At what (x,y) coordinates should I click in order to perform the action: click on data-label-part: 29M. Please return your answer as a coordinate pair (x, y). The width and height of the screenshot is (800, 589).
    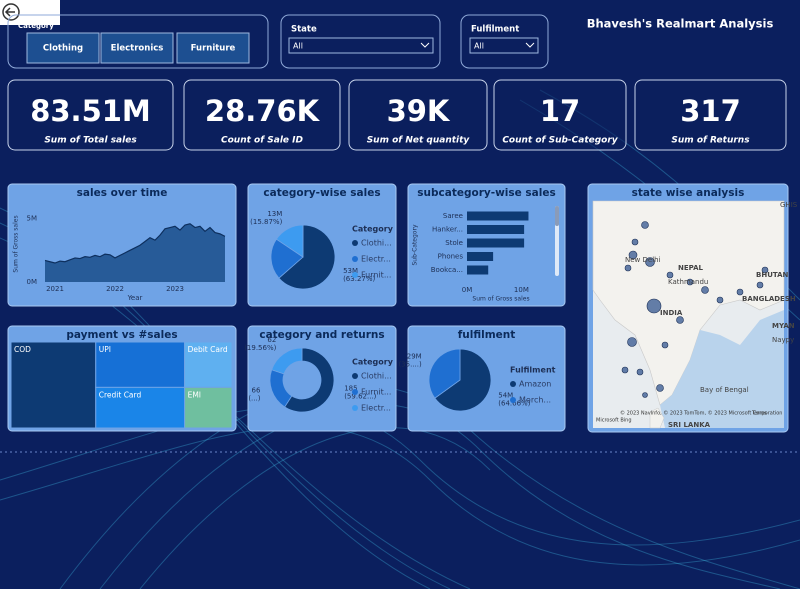
    Looking at the image, I should click on (414, 356).